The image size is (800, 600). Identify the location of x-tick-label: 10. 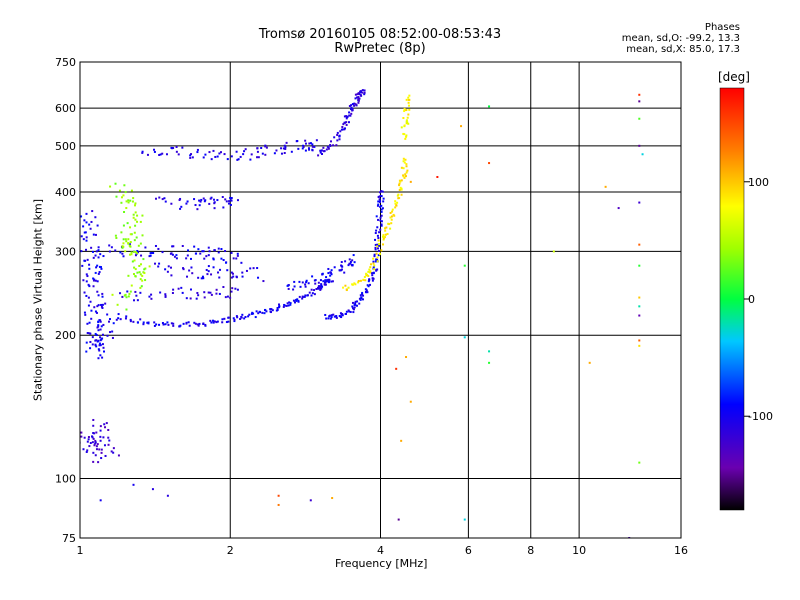
(579, 550).